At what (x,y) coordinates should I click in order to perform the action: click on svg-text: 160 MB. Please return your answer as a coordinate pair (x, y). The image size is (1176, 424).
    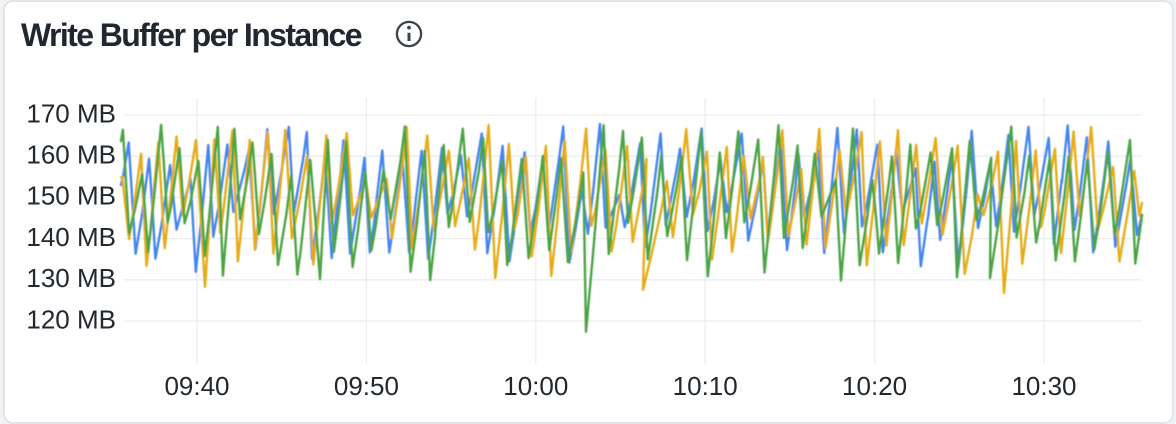
    Looking at the image, I should click on (71, 155).